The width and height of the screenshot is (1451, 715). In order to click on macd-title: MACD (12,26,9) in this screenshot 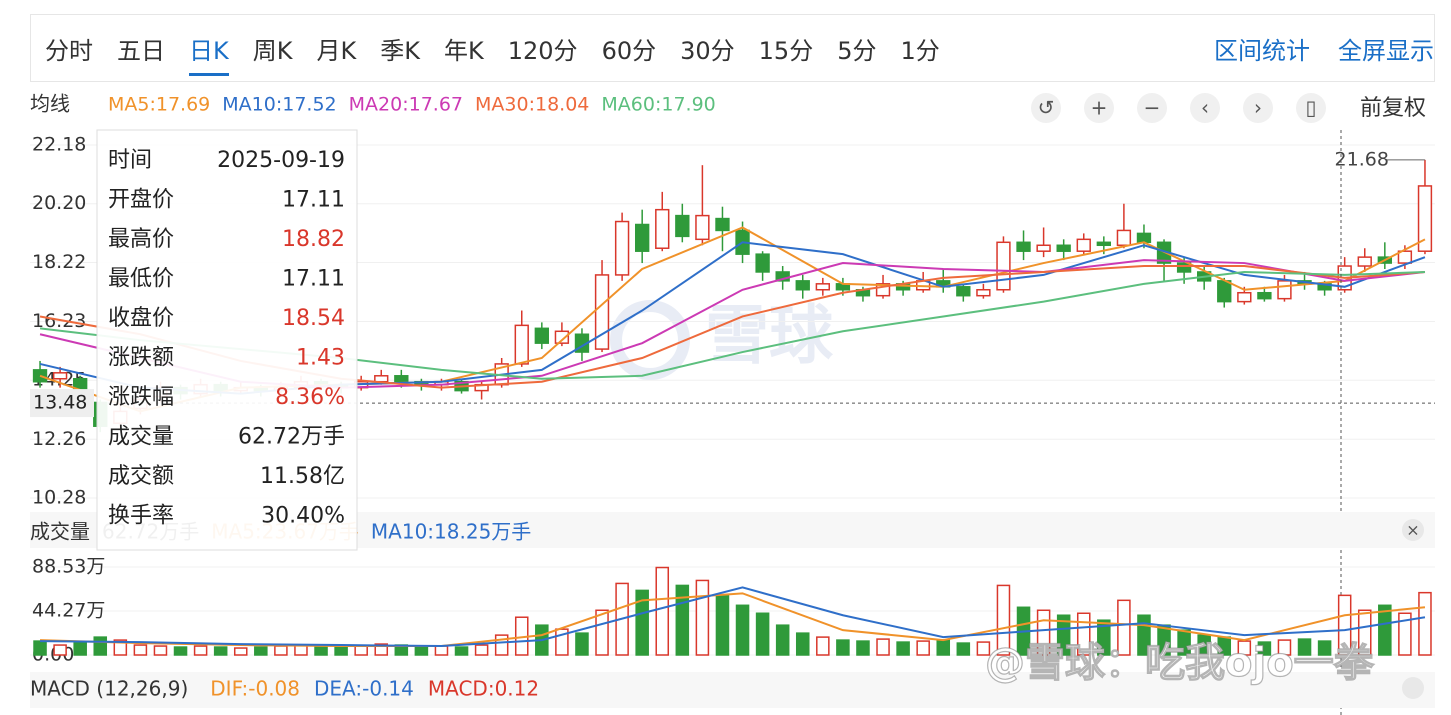, I will do `click(109, 689)`.